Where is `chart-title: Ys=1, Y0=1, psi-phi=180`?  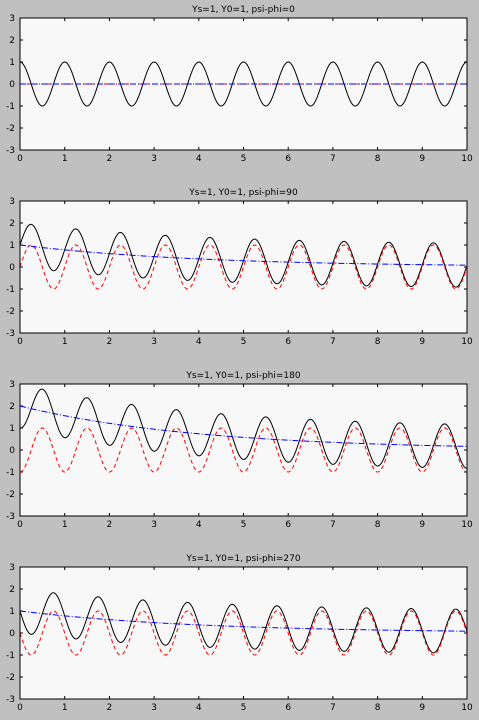 chart-title: Ys=1, Y0=1, psi-phi=180 is located at coordinates (242, 376).